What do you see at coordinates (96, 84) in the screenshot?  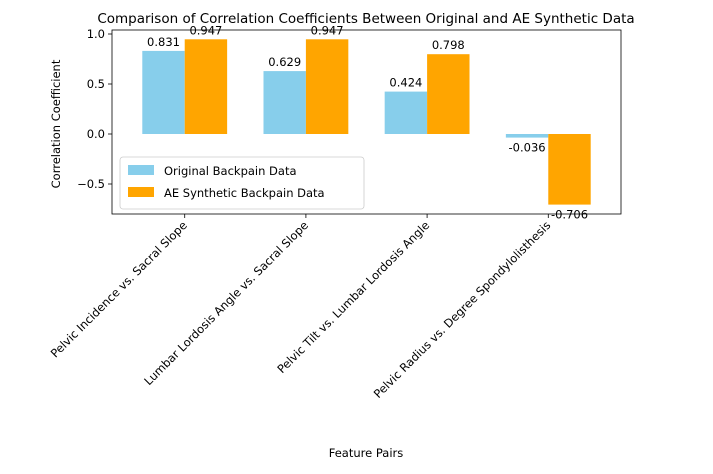 I see `y-tick-label-3: 0.5` at bounding box center [96, 84].